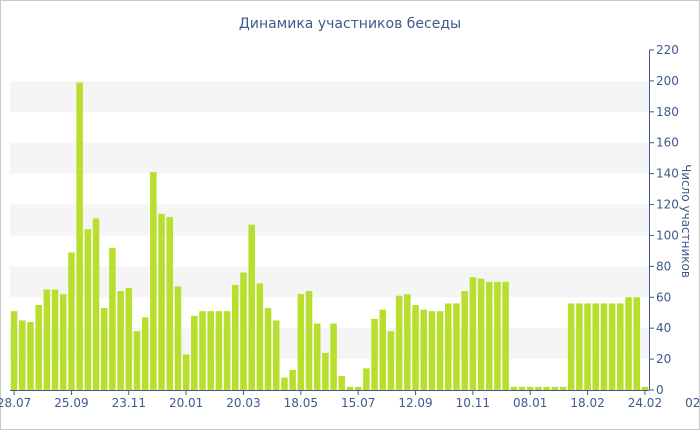 This screenshot has height=430, width=700. I want to click on y-tick-label: 60, so click(663, 297).